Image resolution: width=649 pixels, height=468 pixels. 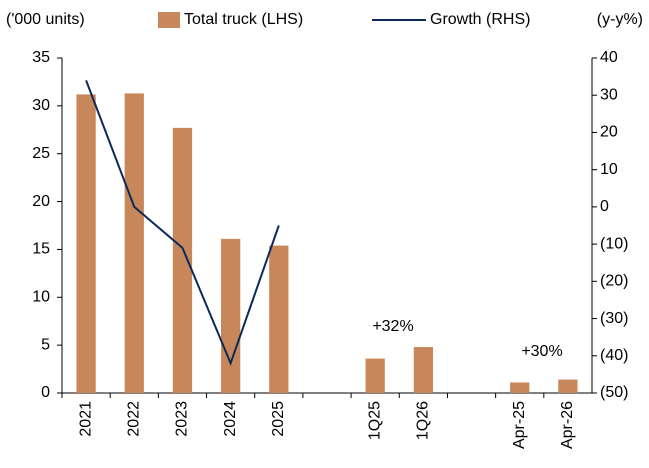 What do you see at coordinates (41, 153) in the screenshot?
I see `y-tick-label: 25` at bounding box center [41, 153].